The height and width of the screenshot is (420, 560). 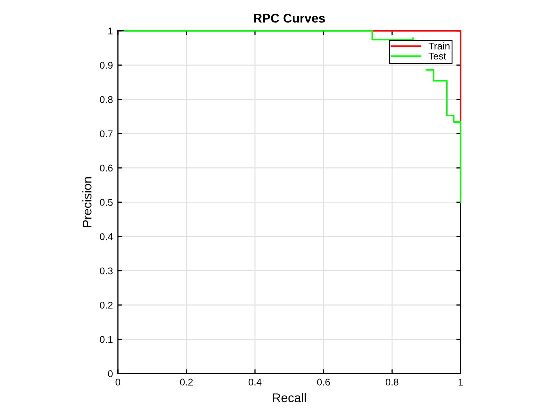 What do you see at coordinates (392, 382) in the screenshot?
I see `x-tick-label: 0.8` at bounding box center [392, 382].